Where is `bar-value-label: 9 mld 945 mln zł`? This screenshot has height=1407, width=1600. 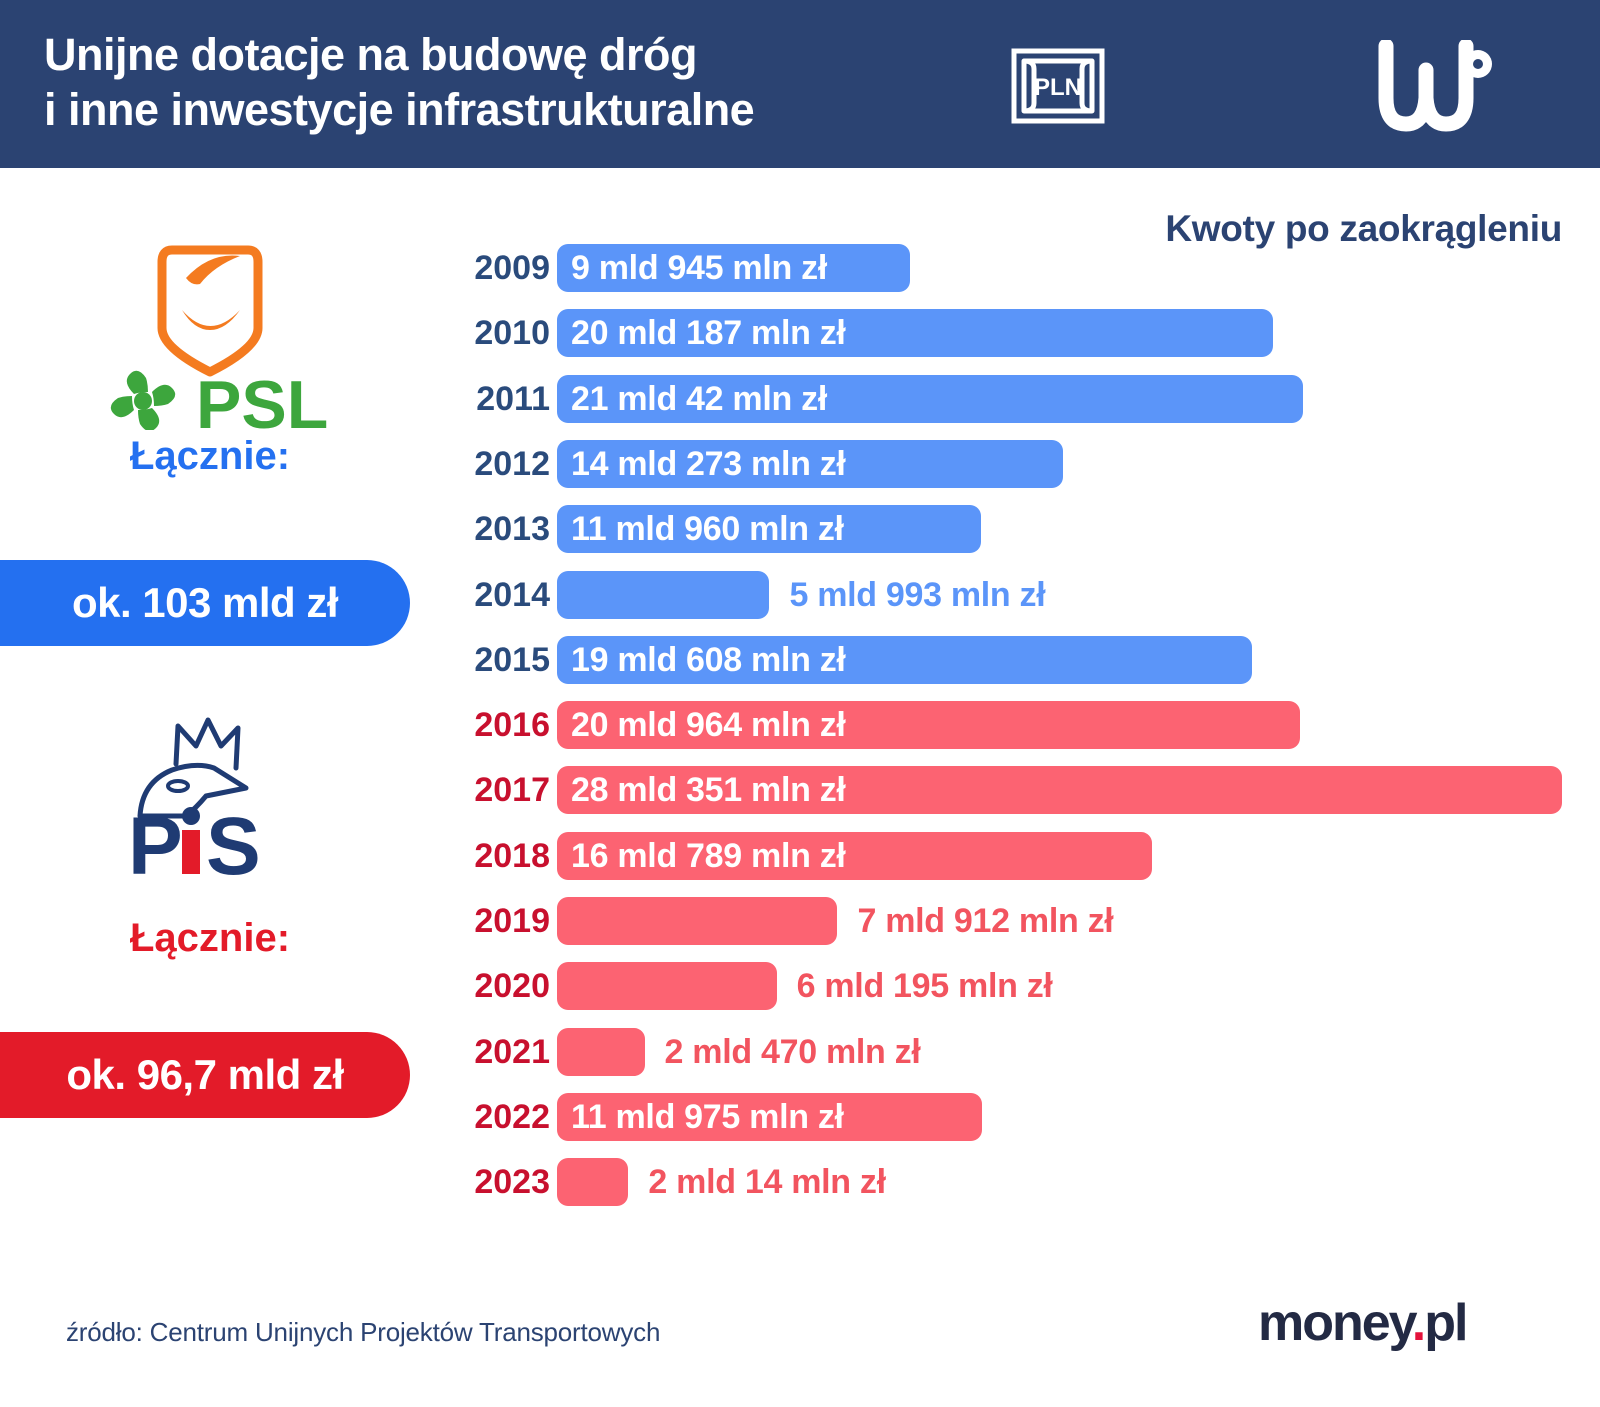 bar-value-label: 9 mld 945 mln zł is located at coordinates (699, 268).